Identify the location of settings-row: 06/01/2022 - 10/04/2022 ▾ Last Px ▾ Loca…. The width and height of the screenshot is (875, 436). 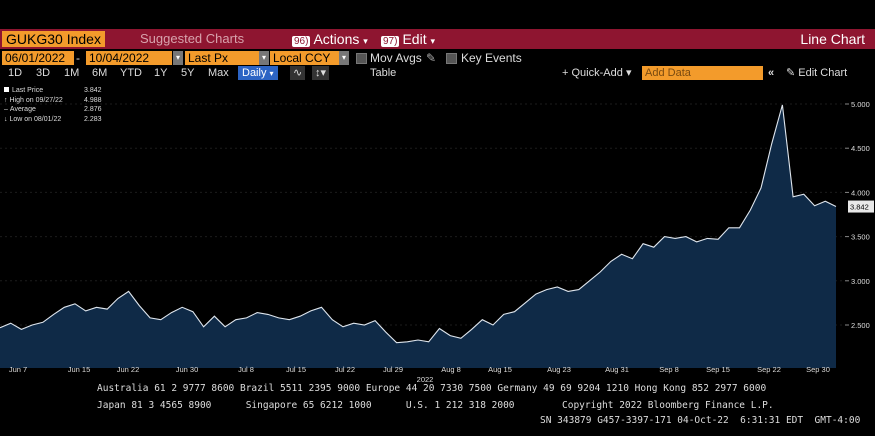
(437, 58).